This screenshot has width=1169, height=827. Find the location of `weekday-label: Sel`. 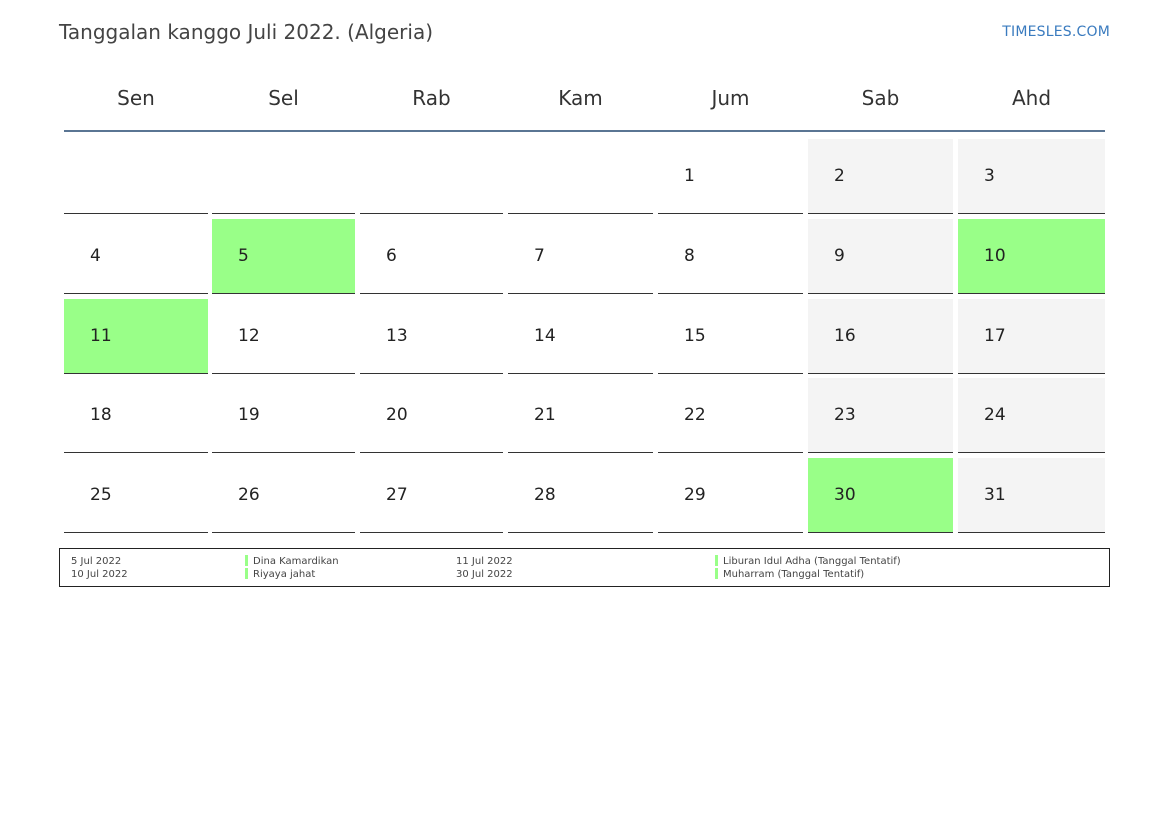

weekday-label: Sel is located at coordinates (283, 98).